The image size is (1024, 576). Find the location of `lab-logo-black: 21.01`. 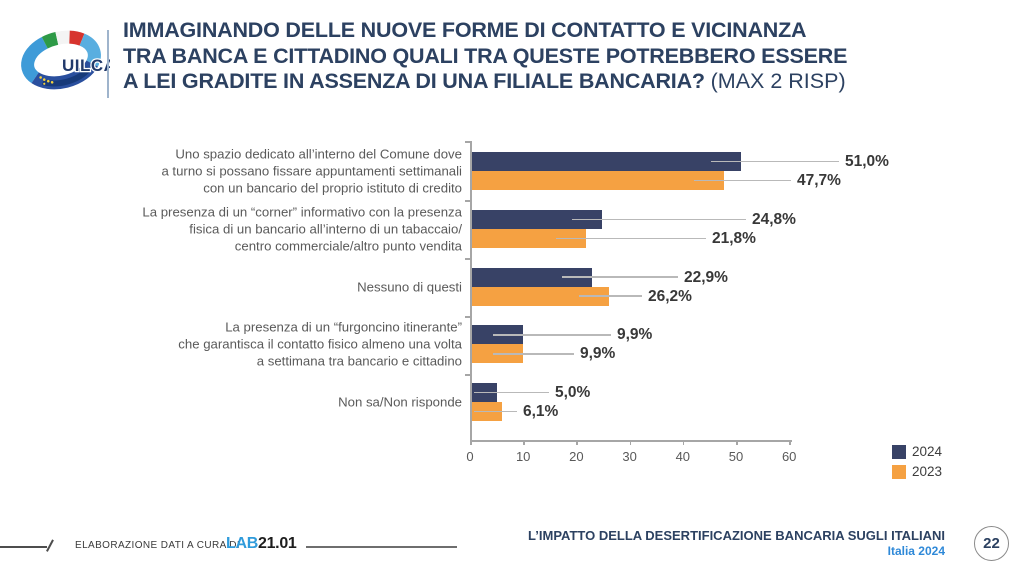

lab-logo-black: 21.01 is located at coordinates (277, 543).